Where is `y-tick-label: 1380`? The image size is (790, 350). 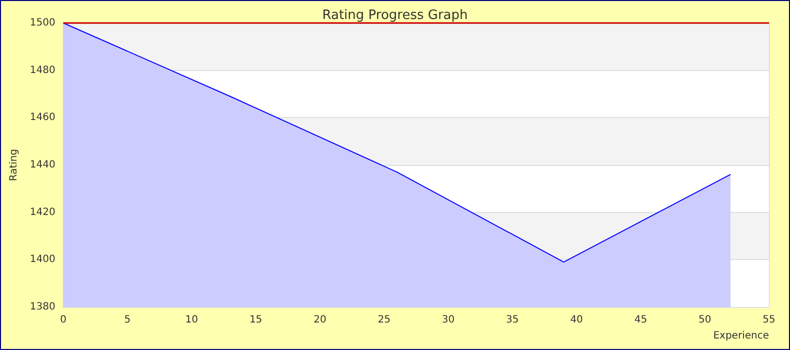 y-tick-label: 1380 is located at coordinates (43, 307).